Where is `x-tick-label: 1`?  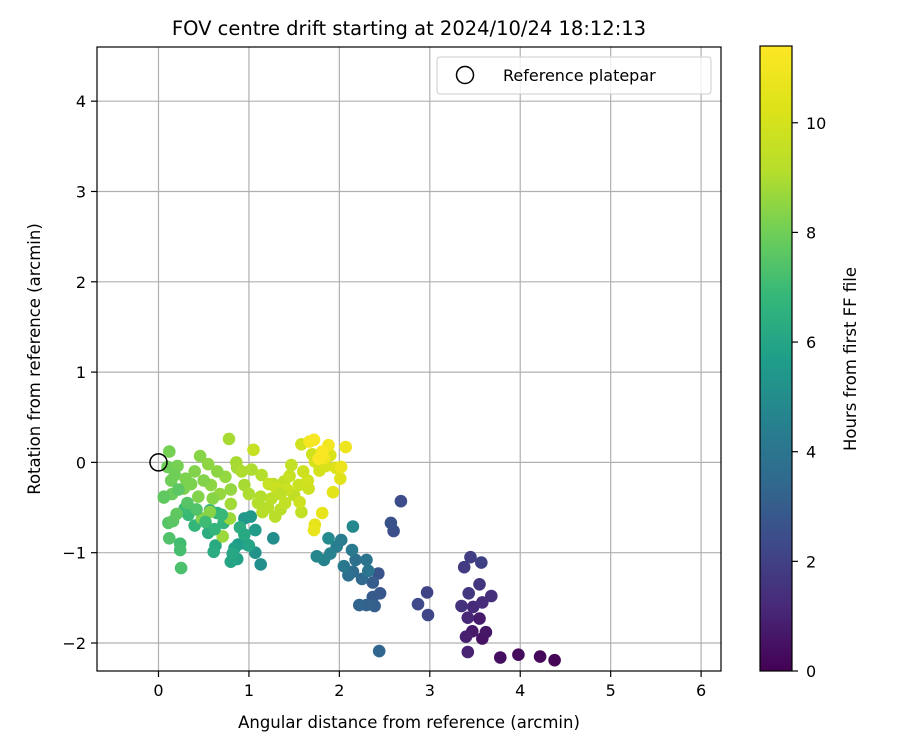
x-tick-label: 1 is located at coordinates (249, 690).